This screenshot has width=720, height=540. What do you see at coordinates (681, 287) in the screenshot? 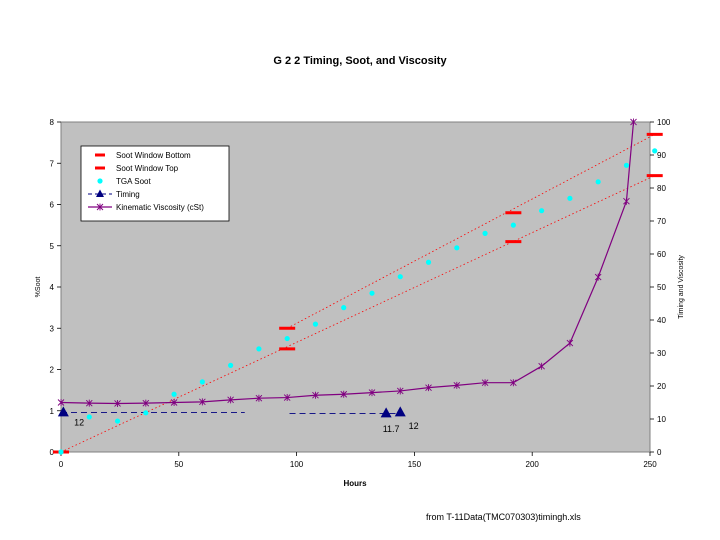
I see `y2-axis-label: Timing and Viscosity` at bounding box center [681, 287].